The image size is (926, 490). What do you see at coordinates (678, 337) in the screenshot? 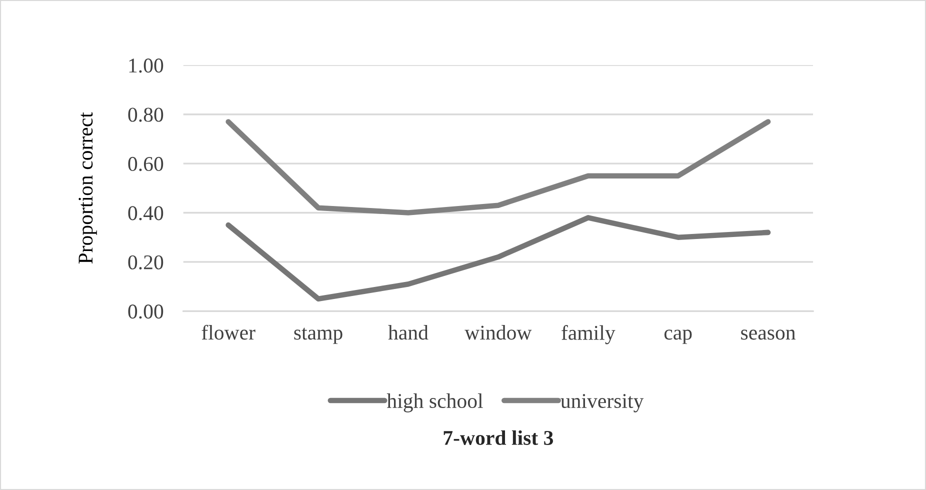
I see `x-tick-label: cap` at bounding box center [678, 337].